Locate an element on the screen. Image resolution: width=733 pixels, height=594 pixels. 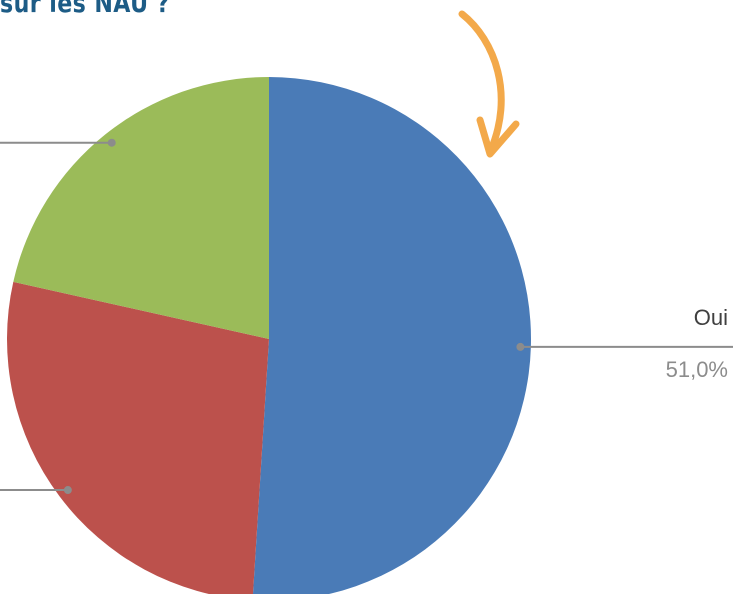
slice-labels: Oui 51,0% is located at coordinates (697, 343).